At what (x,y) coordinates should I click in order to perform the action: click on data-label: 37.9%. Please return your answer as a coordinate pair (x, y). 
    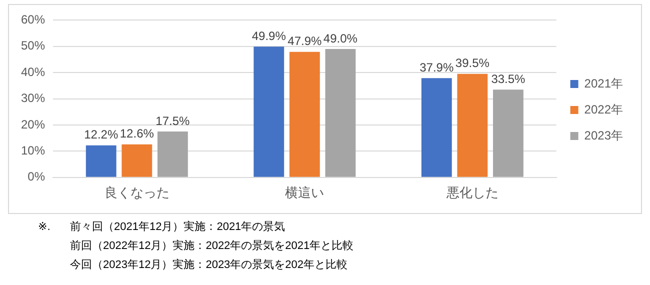
    Looking at the image, I should click on (437, 67).